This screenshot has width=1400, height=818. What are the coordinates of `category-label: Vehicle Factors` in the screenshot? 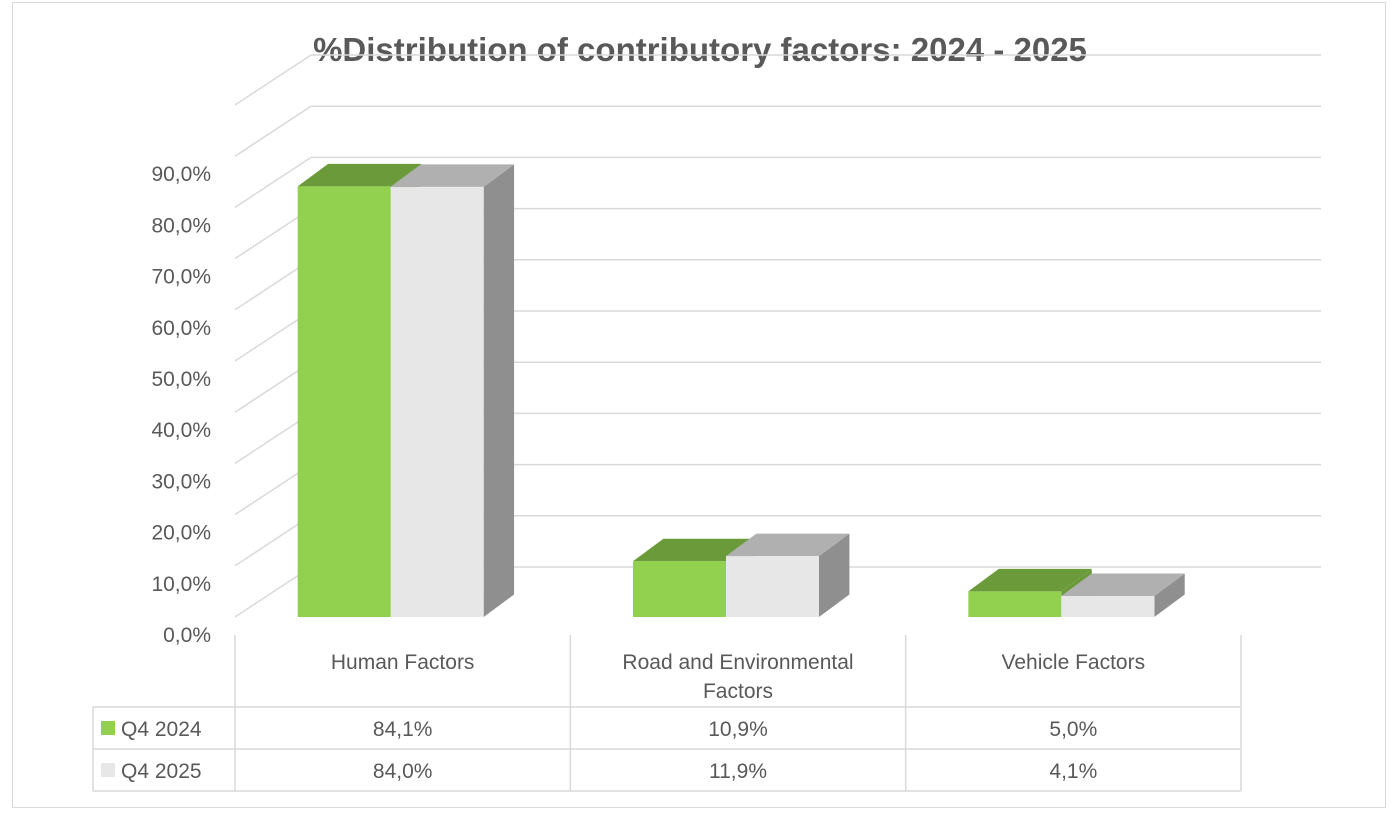 It's located at (1074, 662).